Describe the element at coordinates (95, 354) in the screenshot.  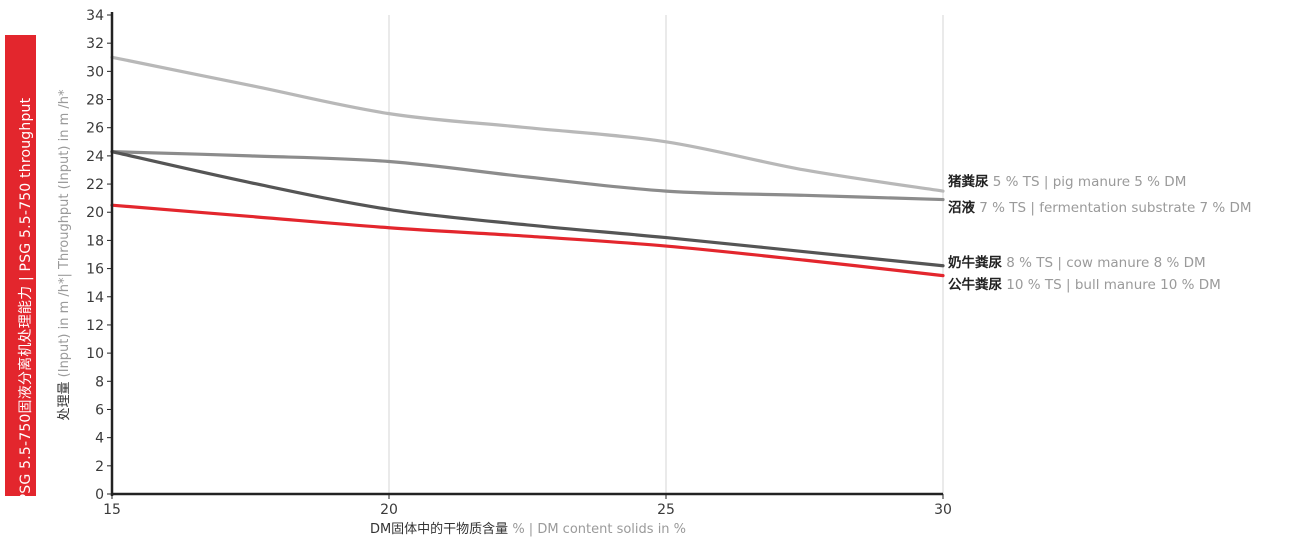
I see `y-tick-label: 10` at that location.